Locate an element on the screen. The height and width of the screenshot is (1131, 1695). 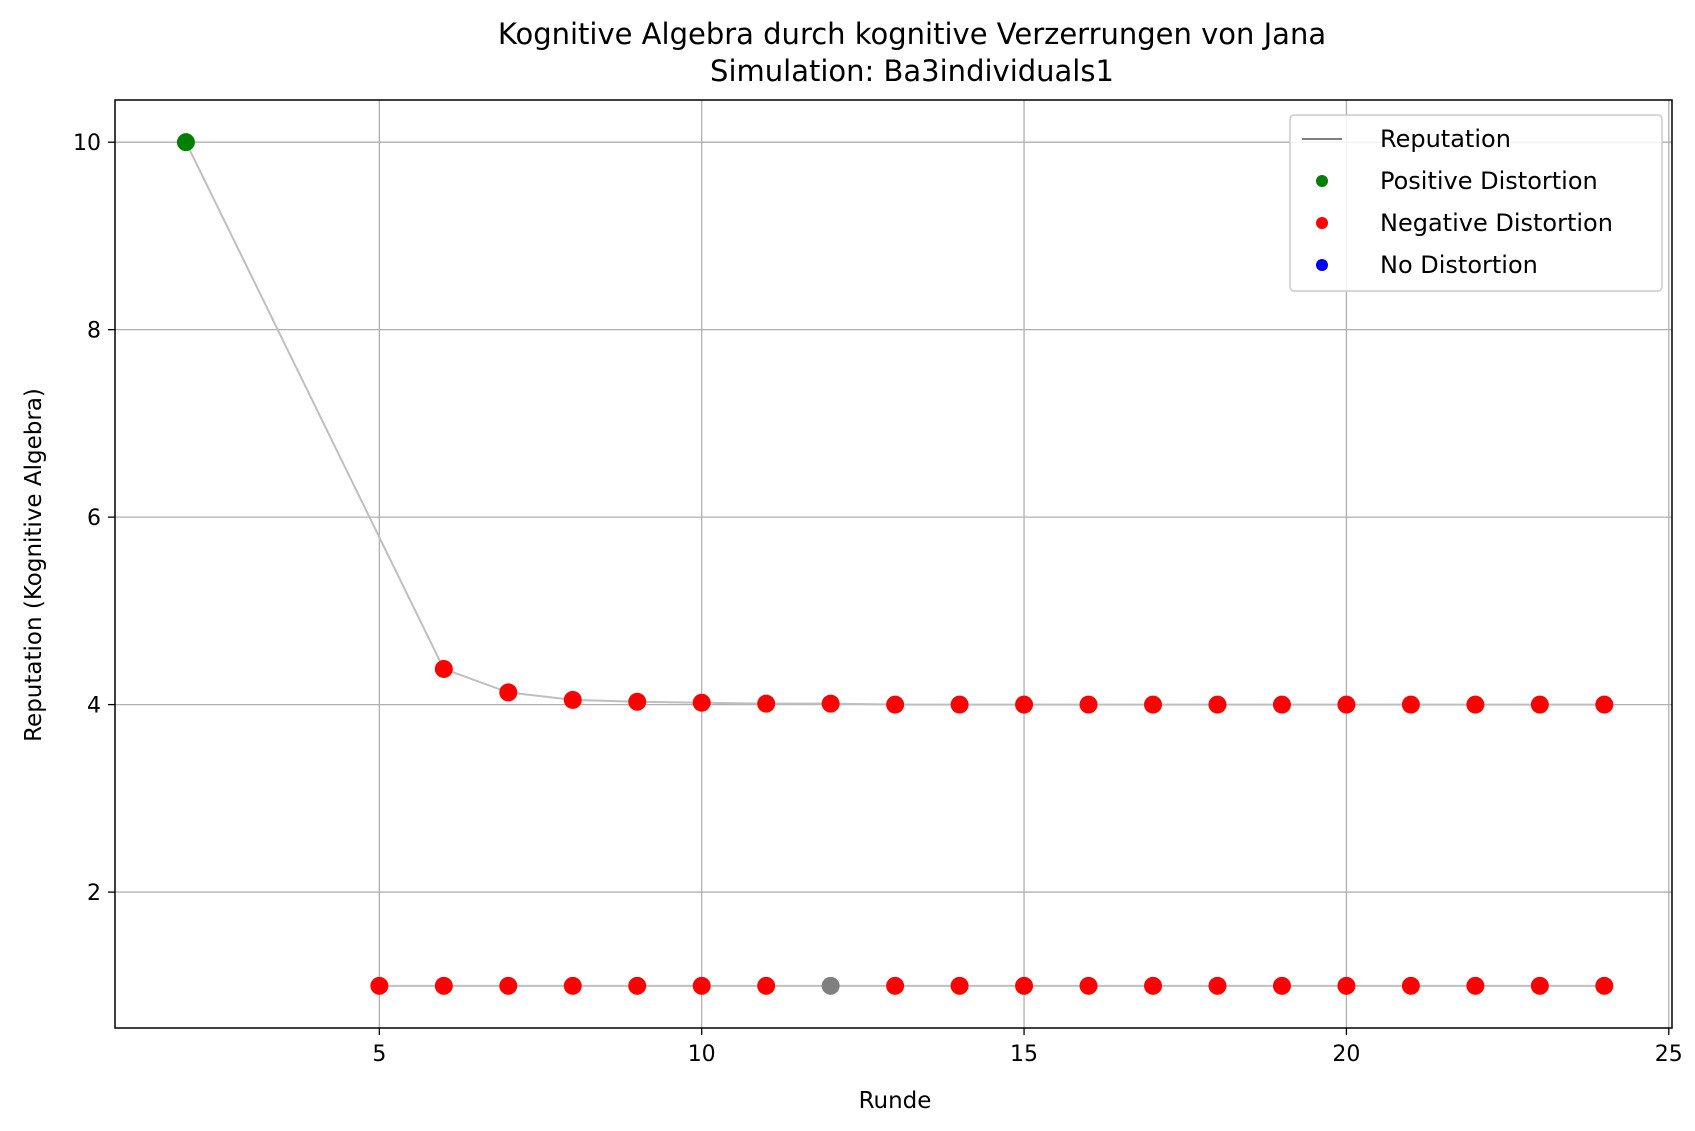
x-tick-label: 20 is located at coordinates (1346, 1054).